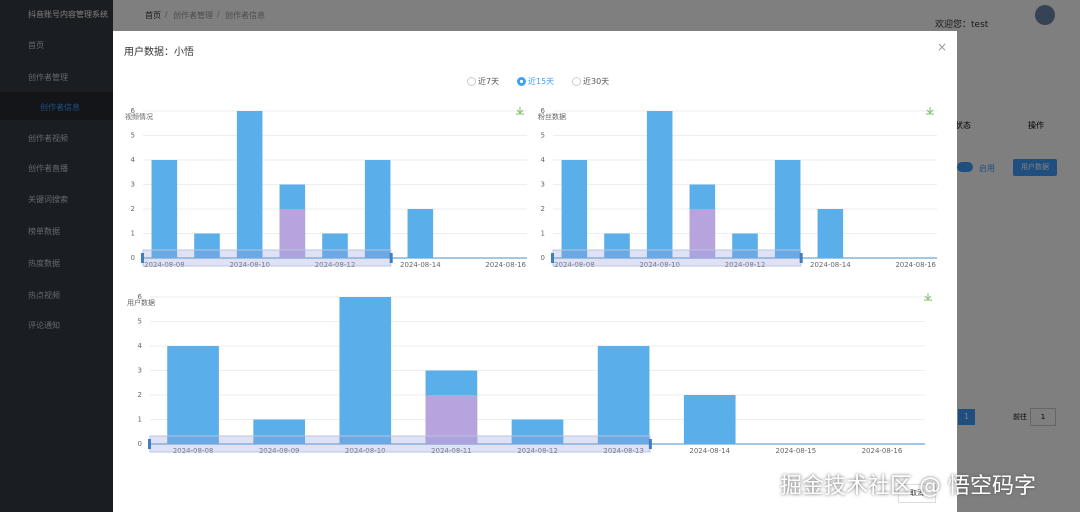 The image size is (1080, 512). What do you see at coordinates (795, 451) in the screenshot?
I see `x-tick-label: 2024-08-15` at bounding box center [795, 451].